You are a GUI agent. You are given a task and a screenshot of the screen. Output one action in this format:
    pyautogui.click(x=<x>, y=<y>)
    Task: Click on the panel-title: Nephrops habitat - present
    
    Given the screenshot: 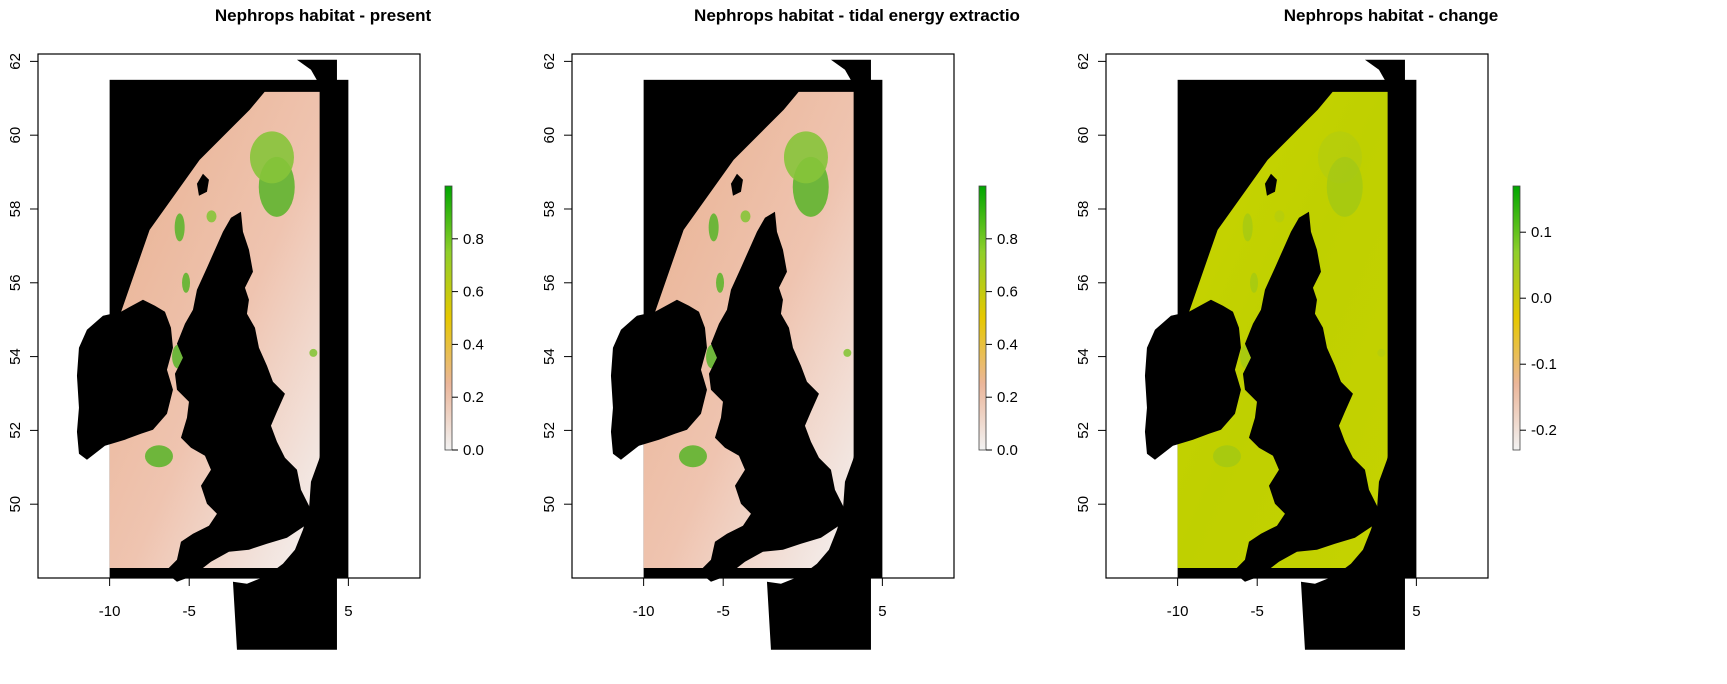 What is the action you would take?
    pyautogui.click(x=323, y=15)
    